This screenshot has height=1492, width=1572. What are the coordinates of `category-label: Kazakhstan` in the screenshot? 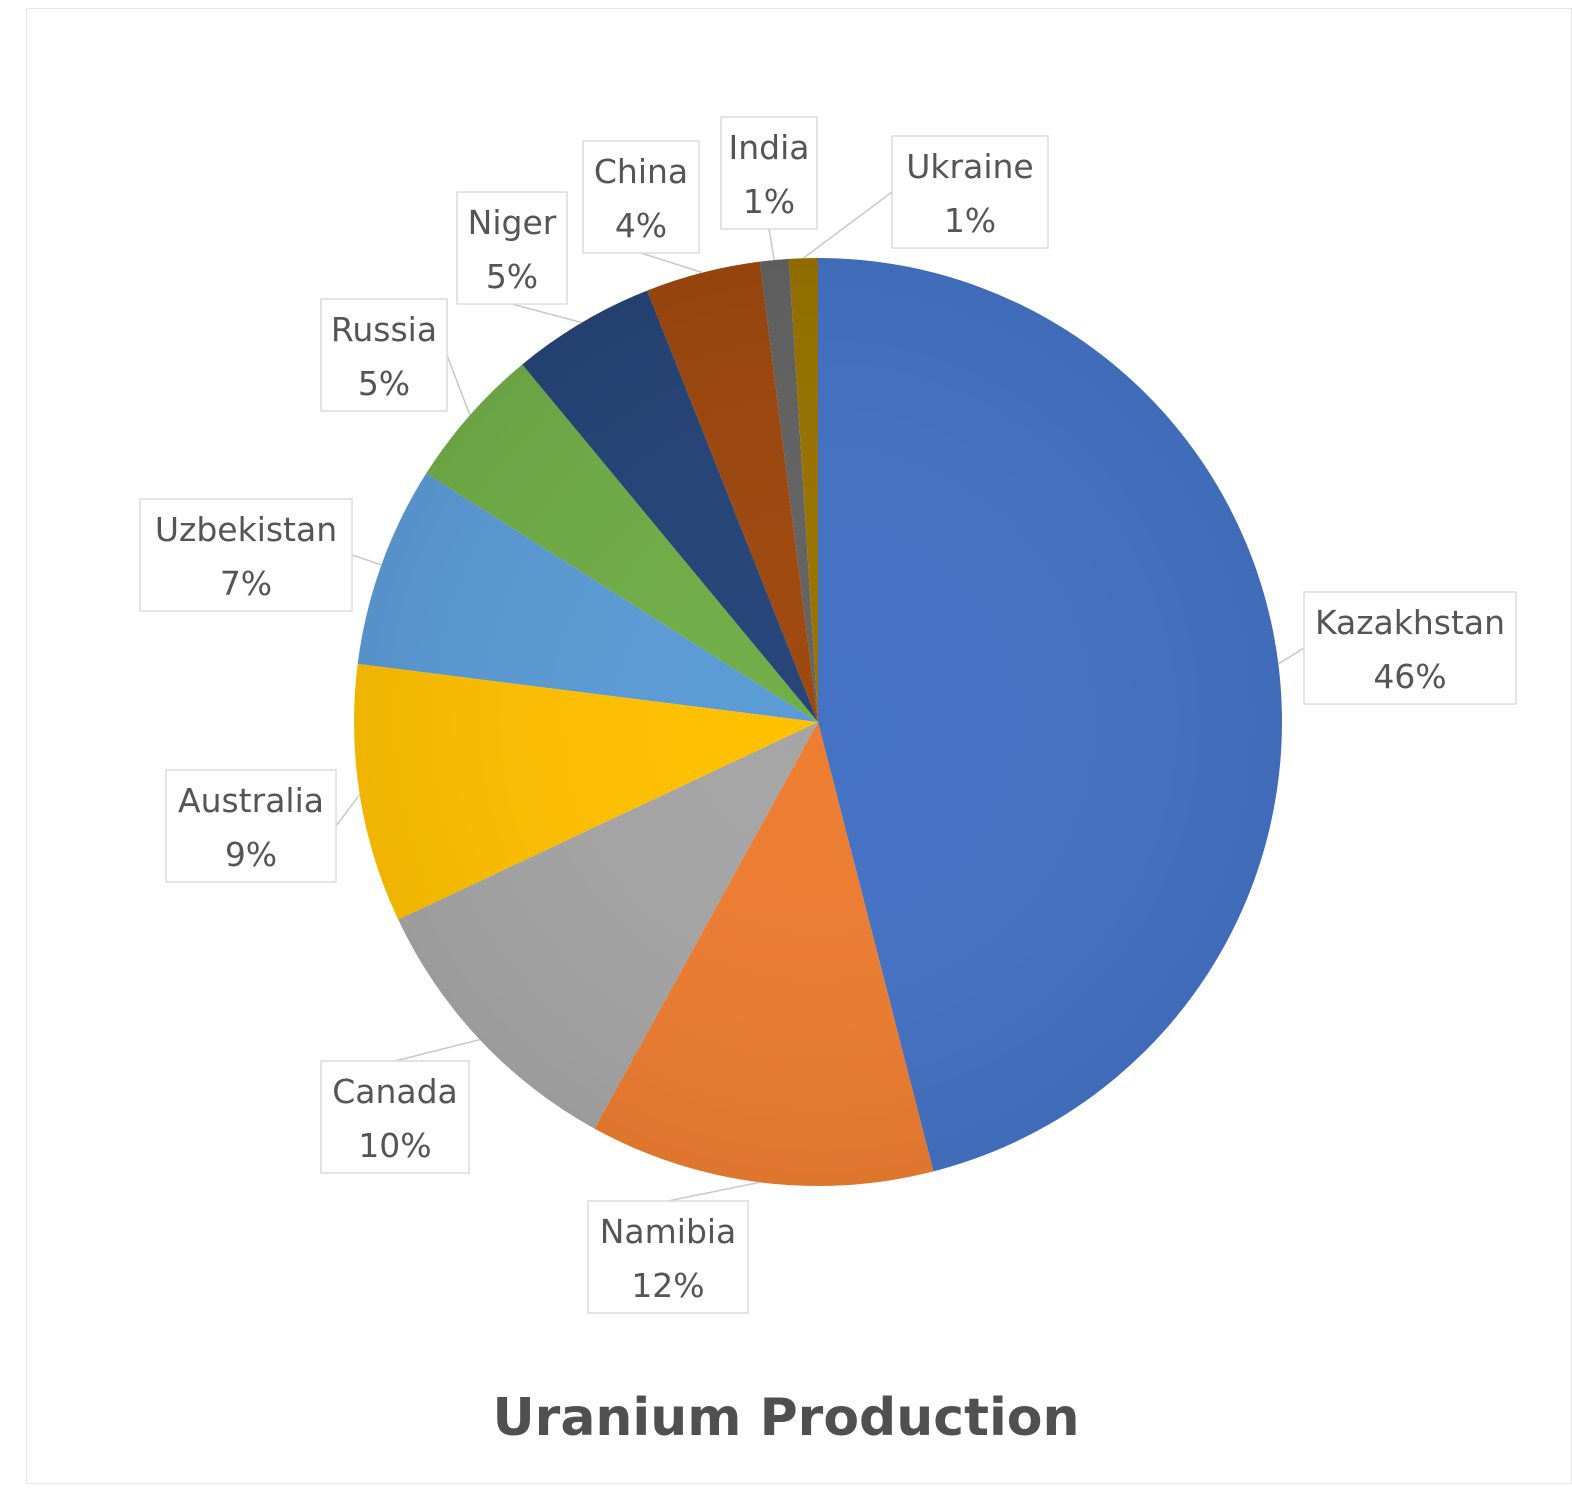 It's located at (1410, 622).